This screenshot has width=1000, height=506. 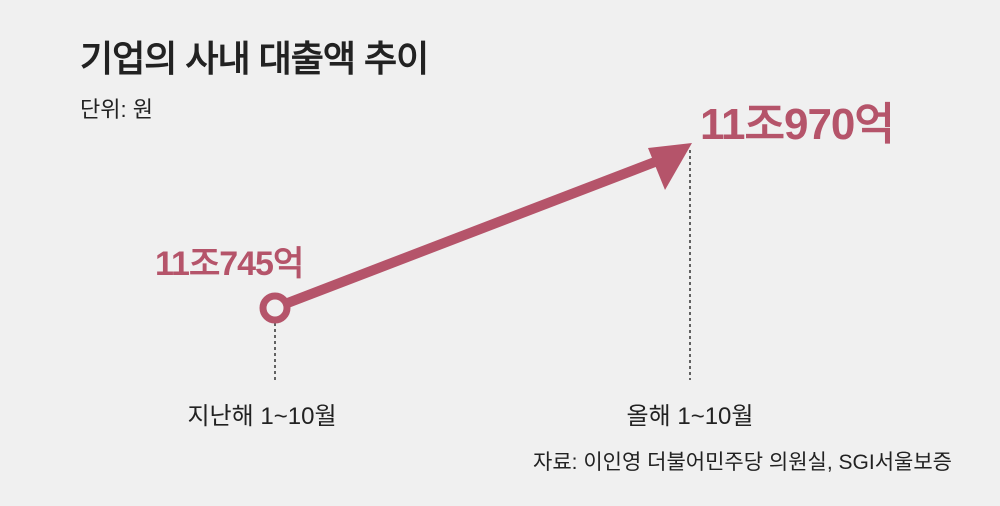 What do you see at coordinates (670, 166) in the screenshot?
I see `arrow-head` at bounding box center [670, 166].